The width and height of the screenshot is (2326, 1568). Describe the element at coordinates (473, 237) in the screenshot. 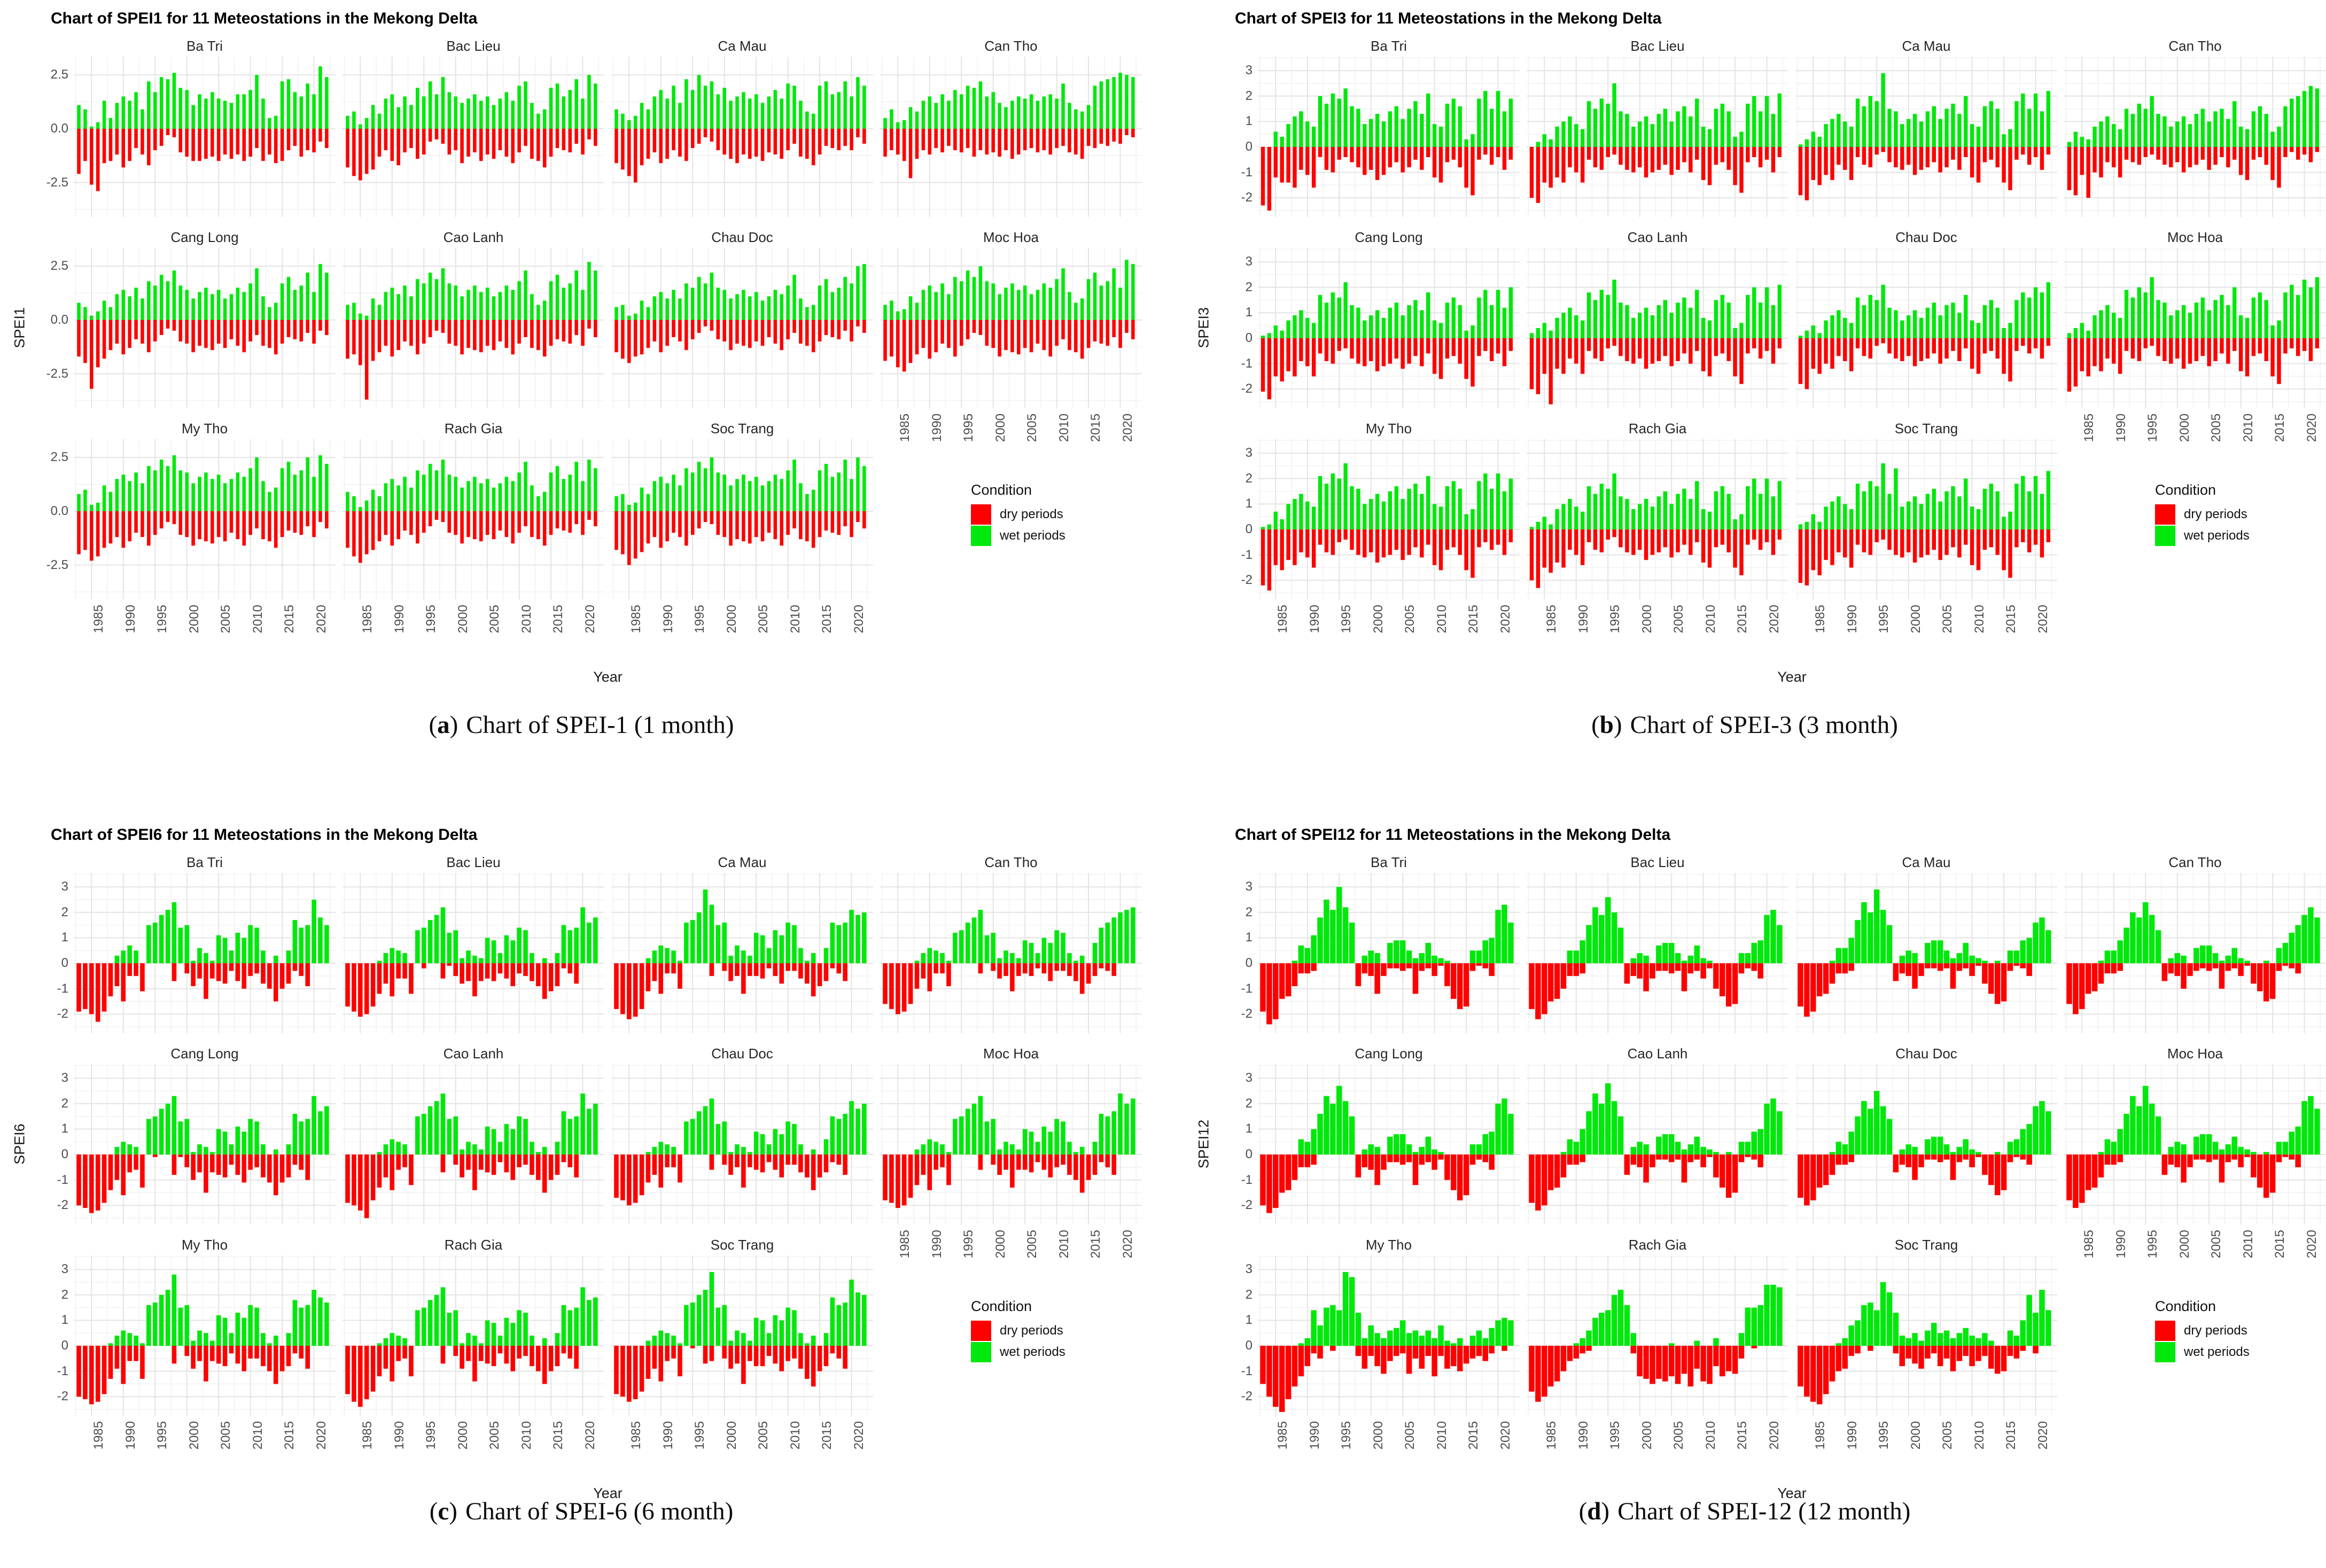

I see `facet-label: Cao Lanh` at that location.